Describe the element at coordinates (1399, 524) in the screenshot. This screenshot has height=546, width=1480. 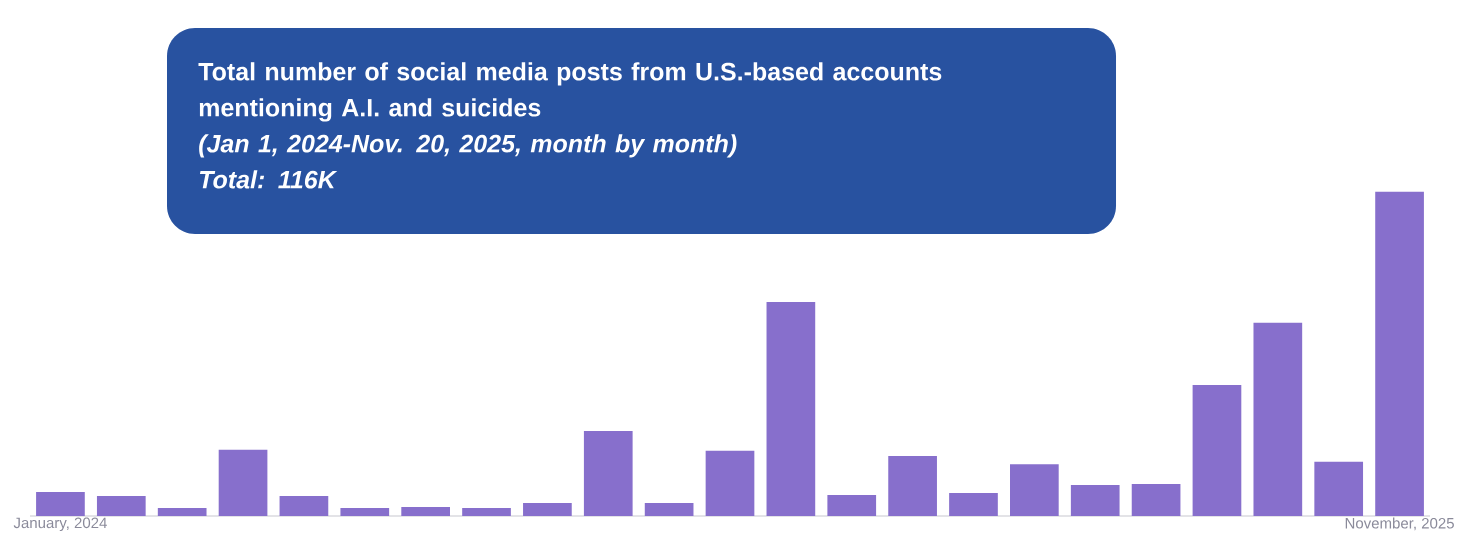
I see `x-tick-label: November, 2025` at that location.